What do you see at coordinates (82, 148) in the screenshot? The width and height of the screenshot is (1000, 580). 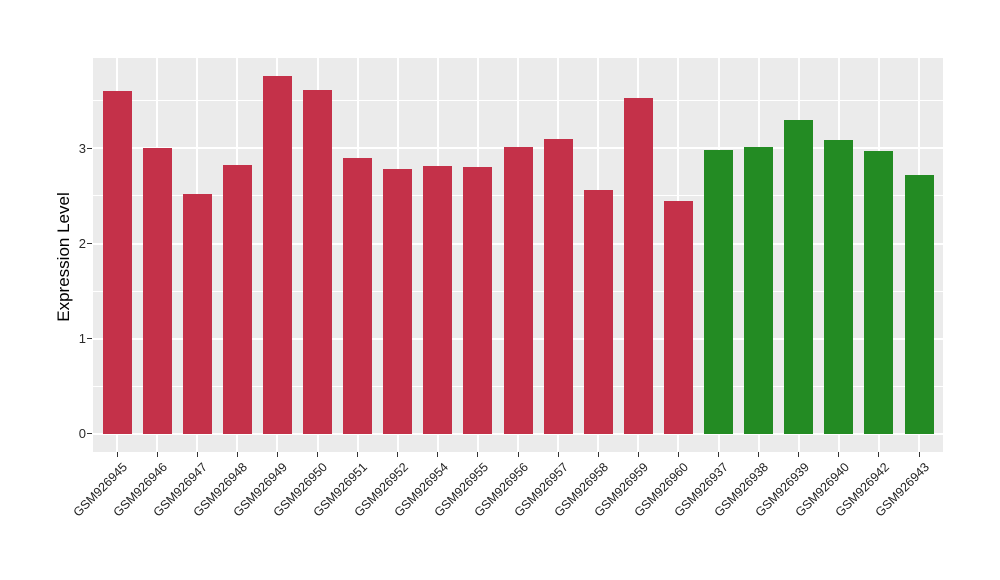 I see `y-axis-tick-label: 3` at bounding box center [82, 148].